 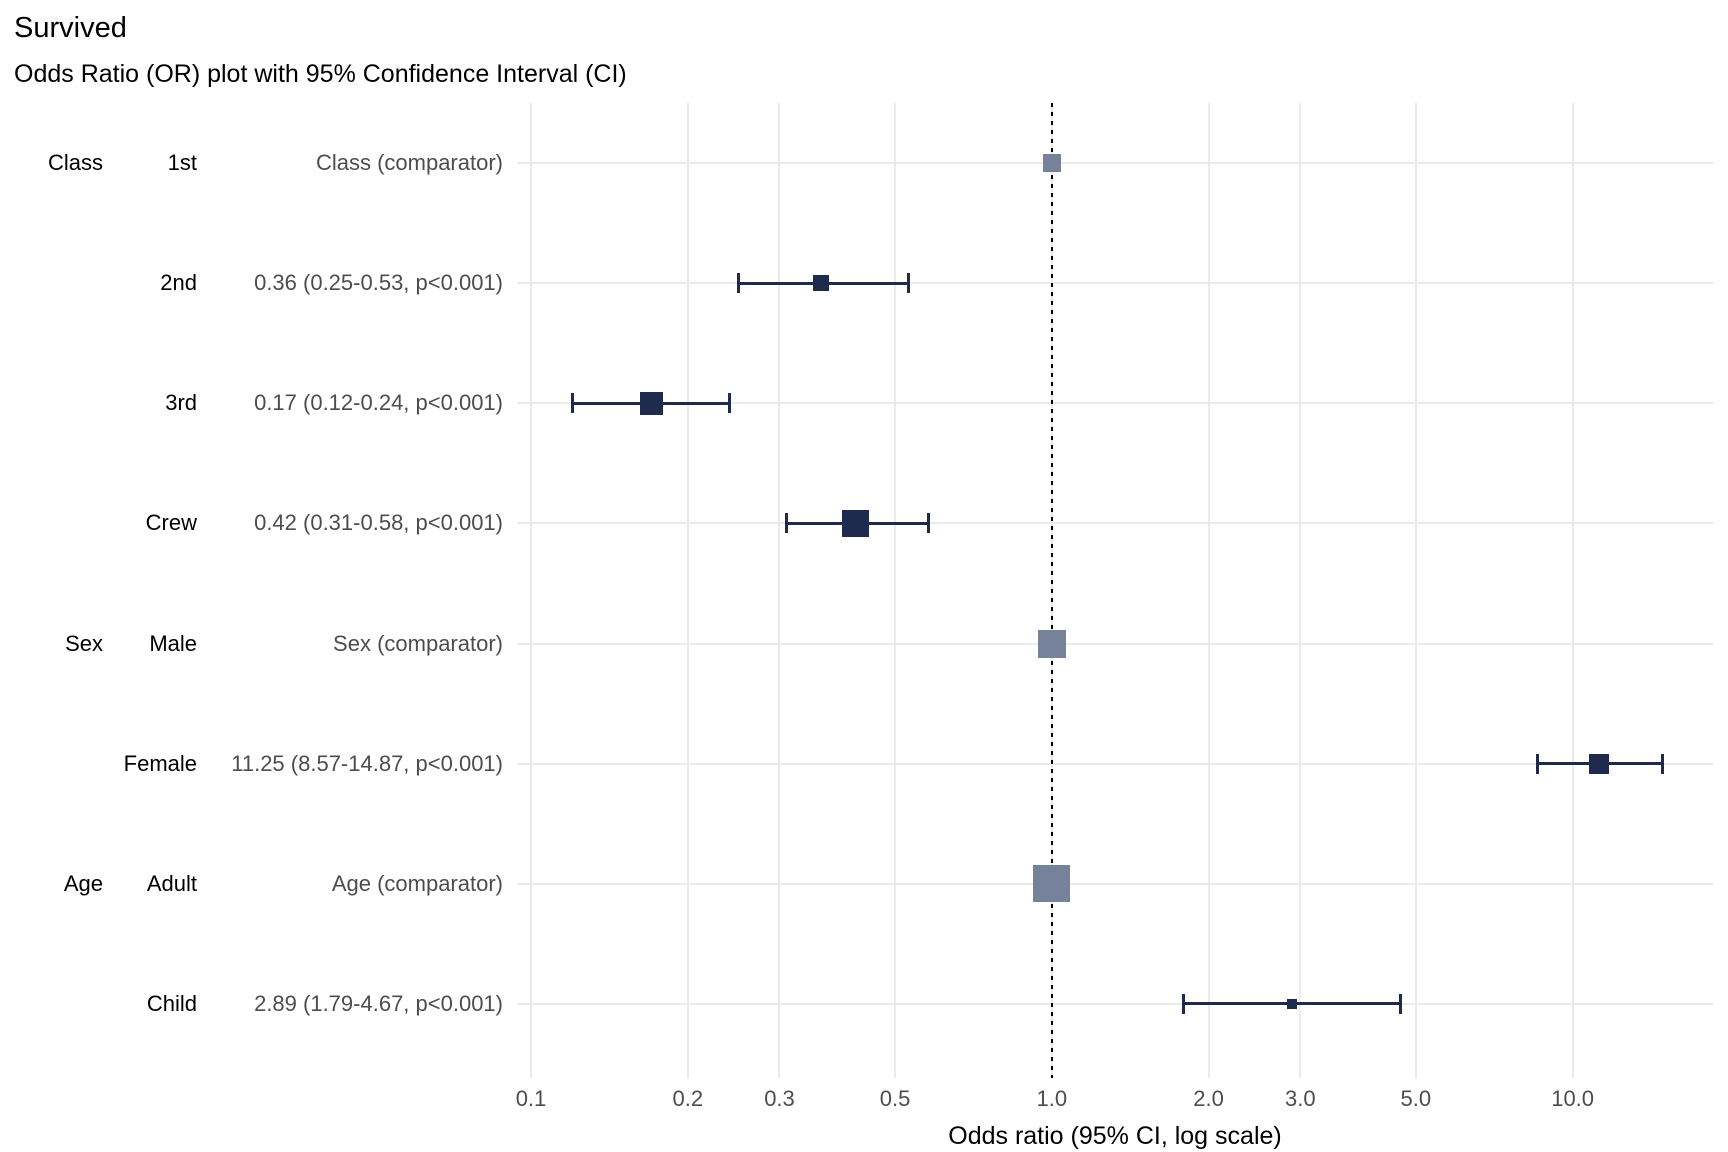 What do you see at coordinates (1300, 1098) in the screenshot?
I see `x-tick-label: 3.0` at bounding box center [1300, 1098].